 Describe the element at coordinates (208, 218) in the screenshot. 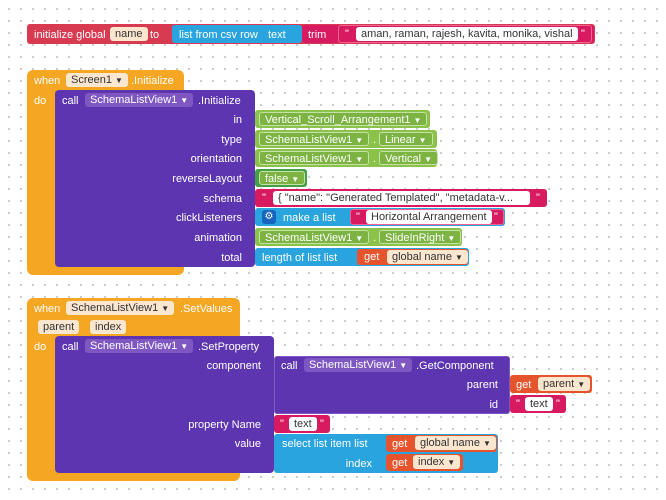

I see `param-clicklisteners-label: clickListeners` at that location.